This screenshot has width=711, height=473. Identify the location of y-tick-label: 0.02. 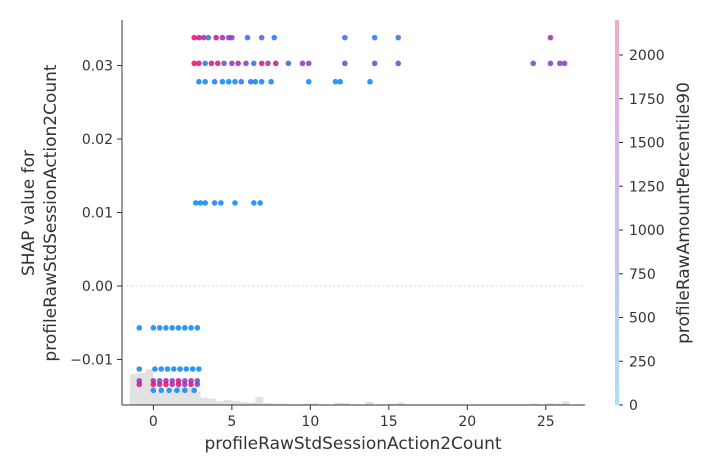
(97, 140).